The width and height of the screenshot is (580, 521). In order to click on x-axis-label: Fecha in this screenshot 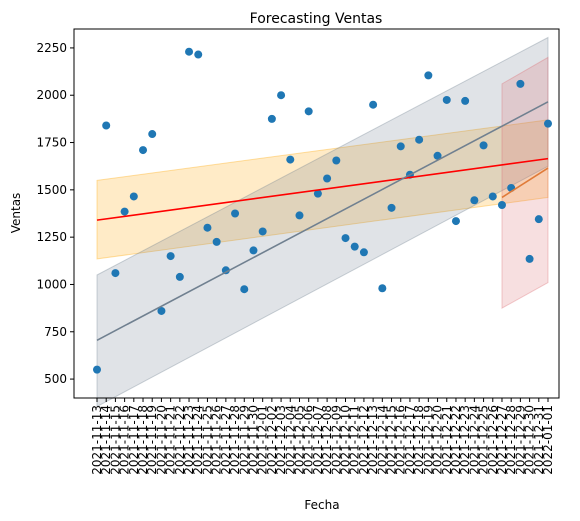, I will do `click(321, 505)`.